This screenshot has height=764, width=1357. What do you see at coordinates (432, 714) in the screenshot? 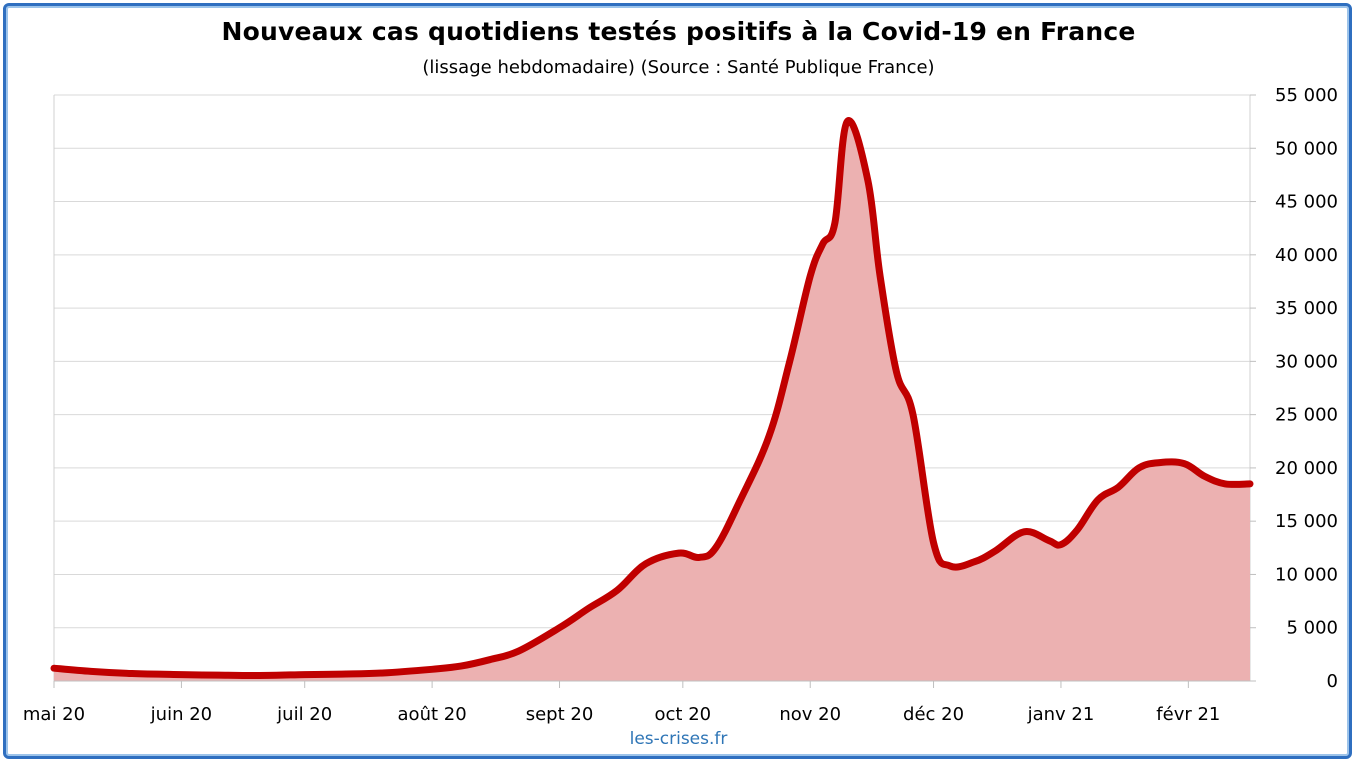
I see `x-tick-label: août 20` at bounding box center [432, 714].